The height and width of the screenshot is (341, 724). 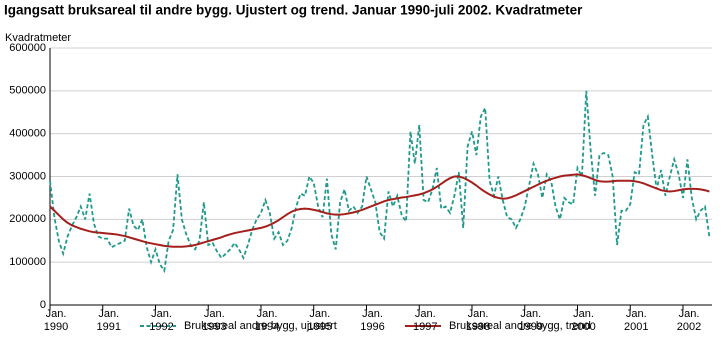 What do you see at coordinates (319, 320) in the screenshot?
I see `x-tick-label: Jan. 1995` at bounding box center [319, 320].